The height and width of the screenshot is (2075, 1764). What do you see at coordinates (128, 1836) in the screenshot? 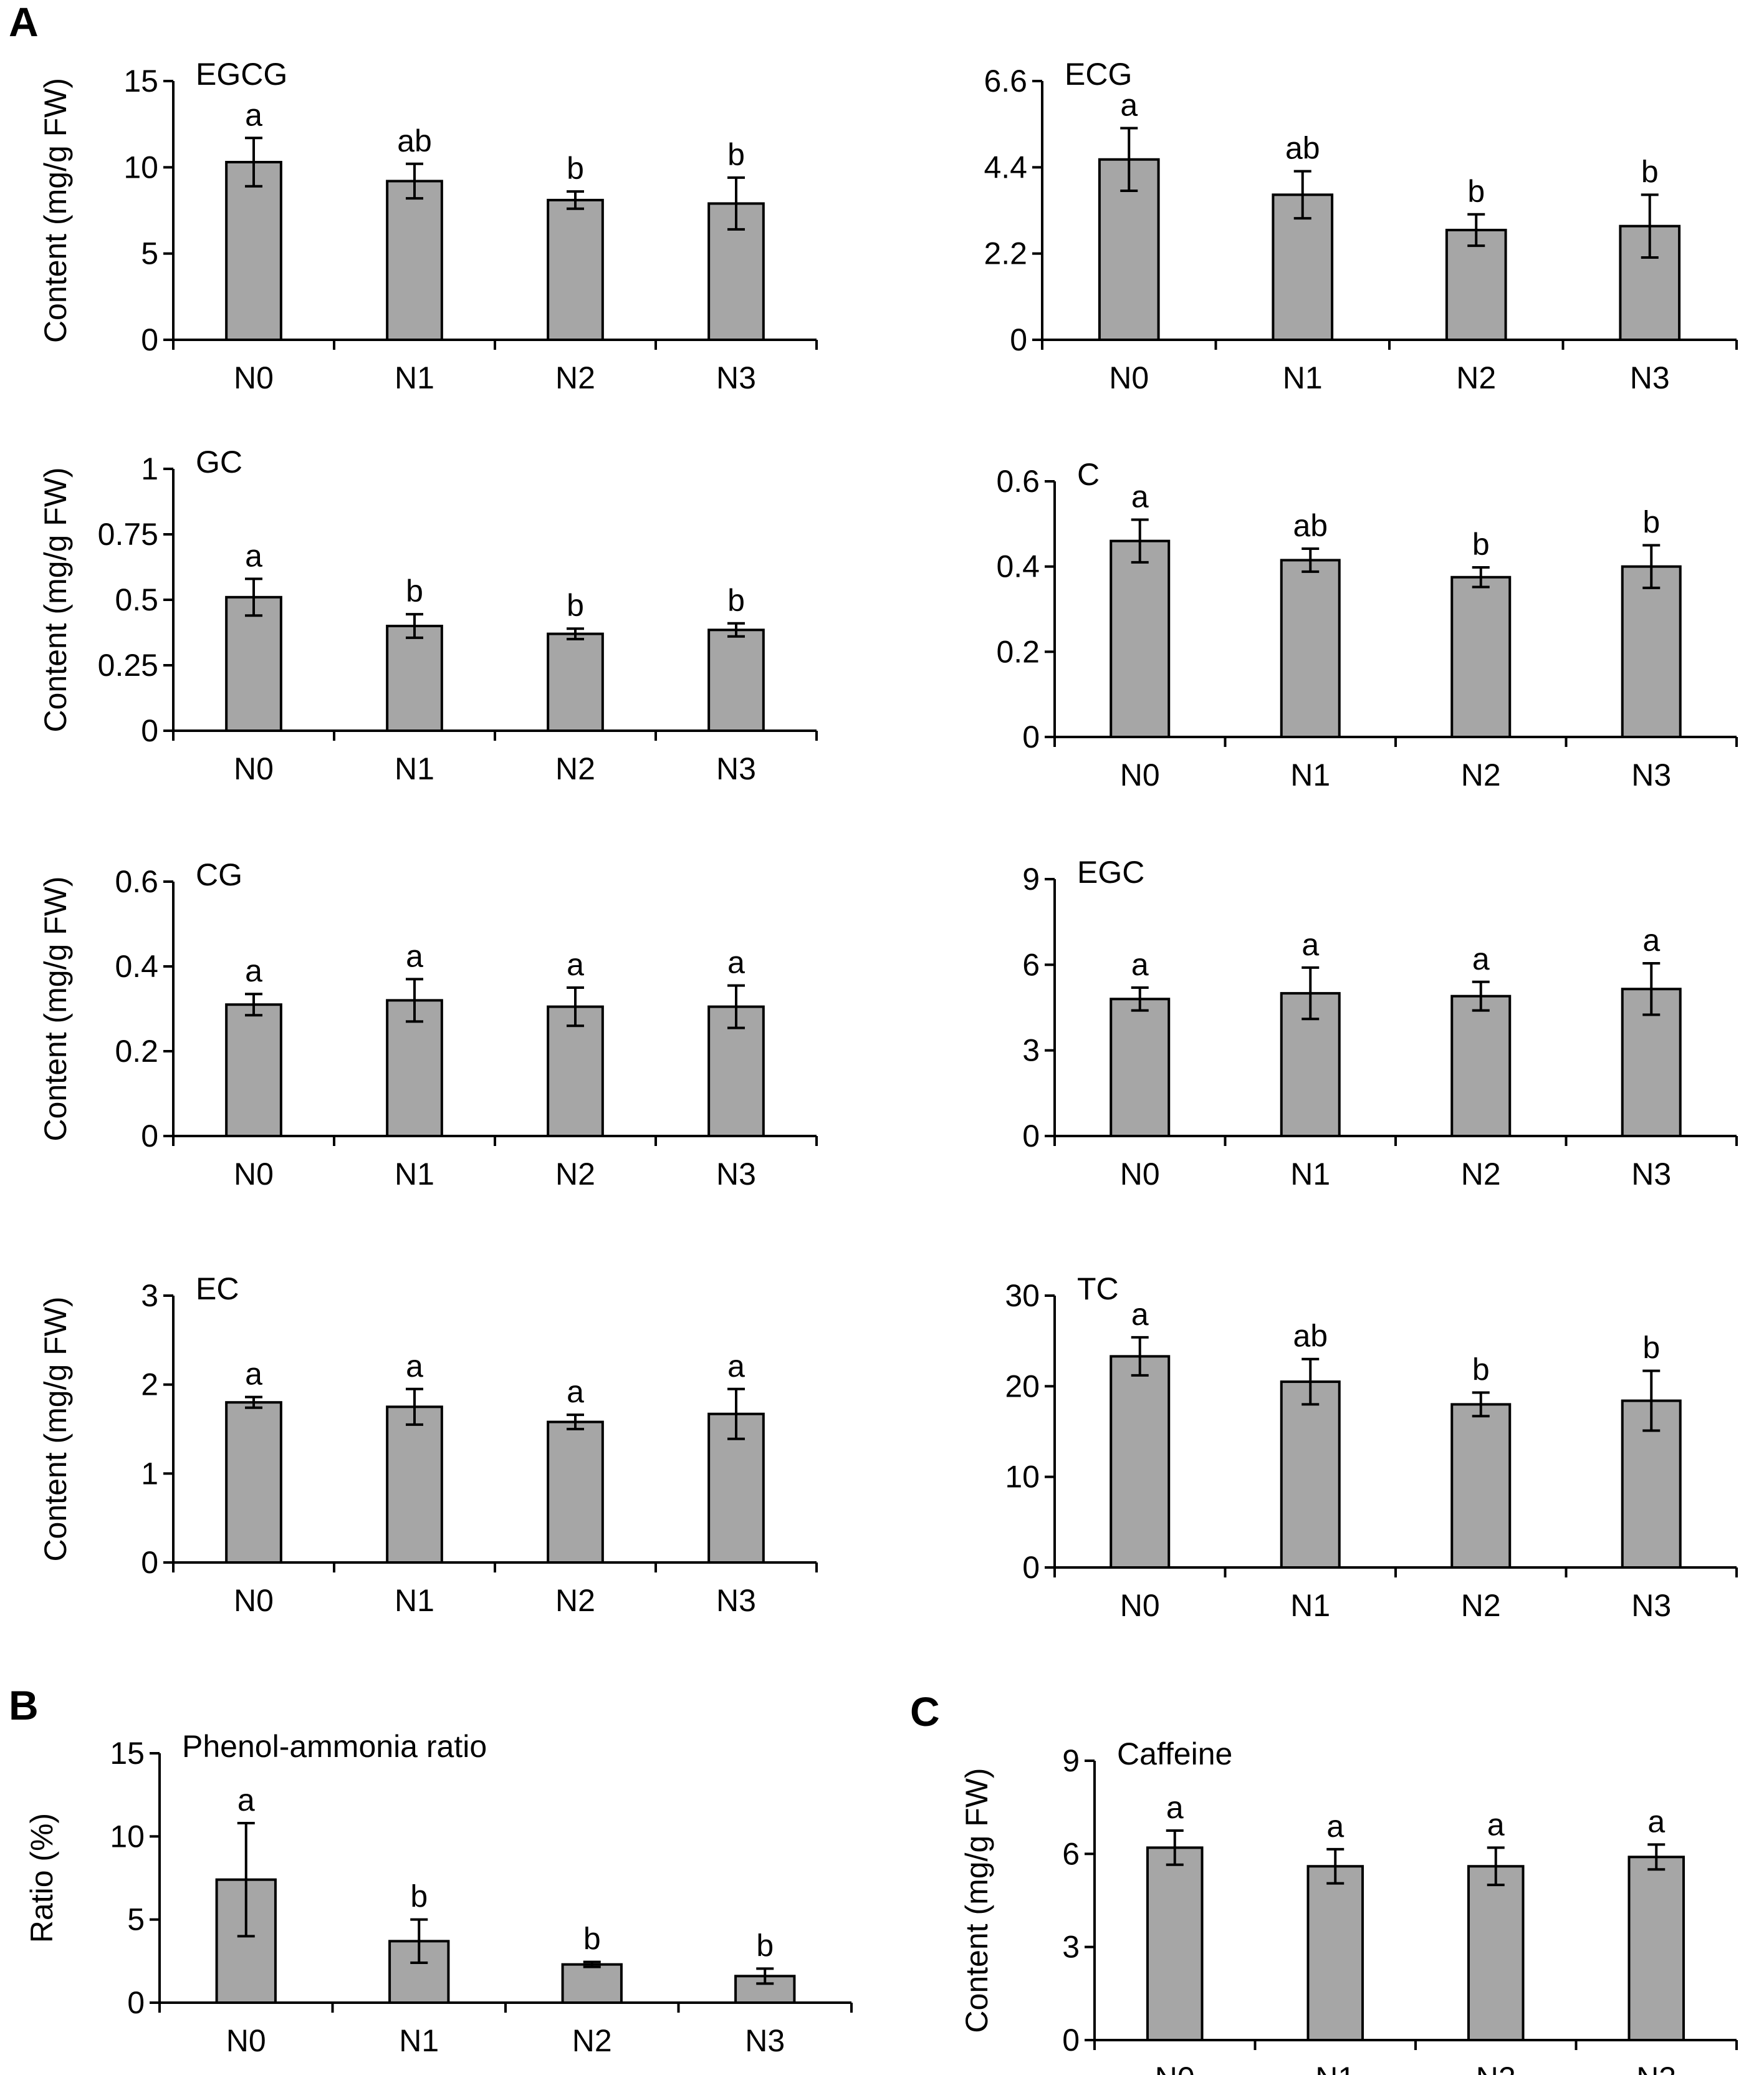
I see `y-tick-label: 10` at bounding box center [128, 1836].